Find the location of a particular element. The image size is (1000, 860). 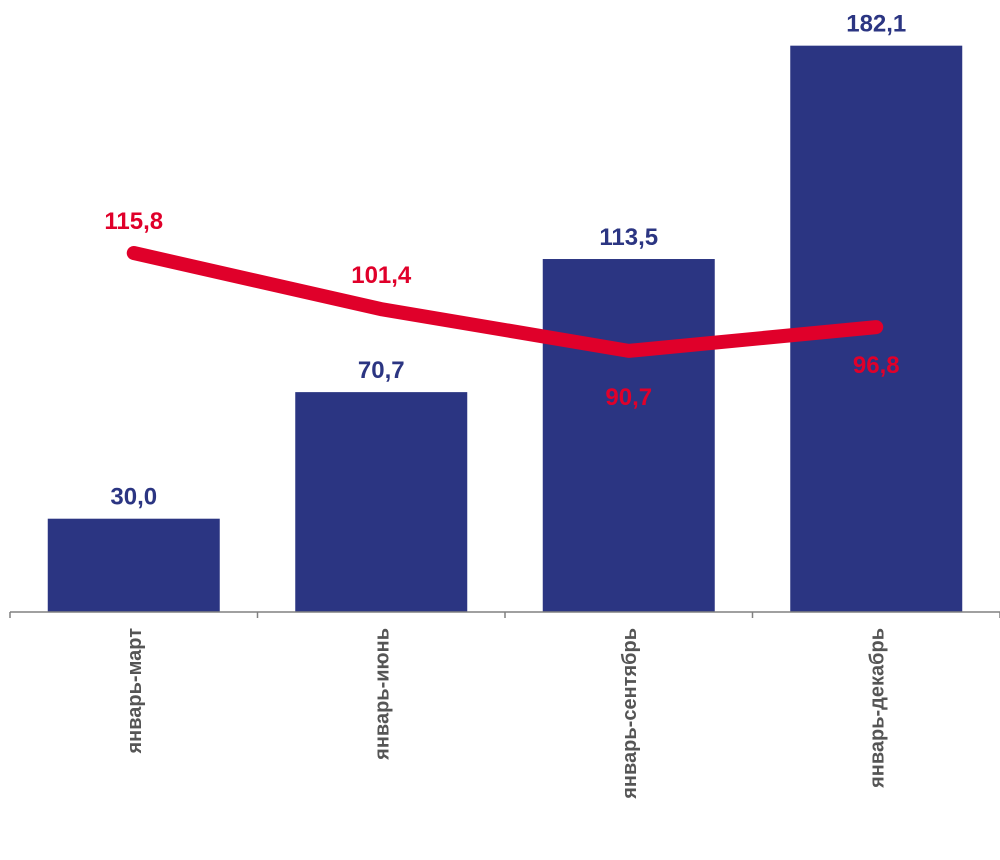

category-label-1: январь-март is located at coordinates (135, 691).